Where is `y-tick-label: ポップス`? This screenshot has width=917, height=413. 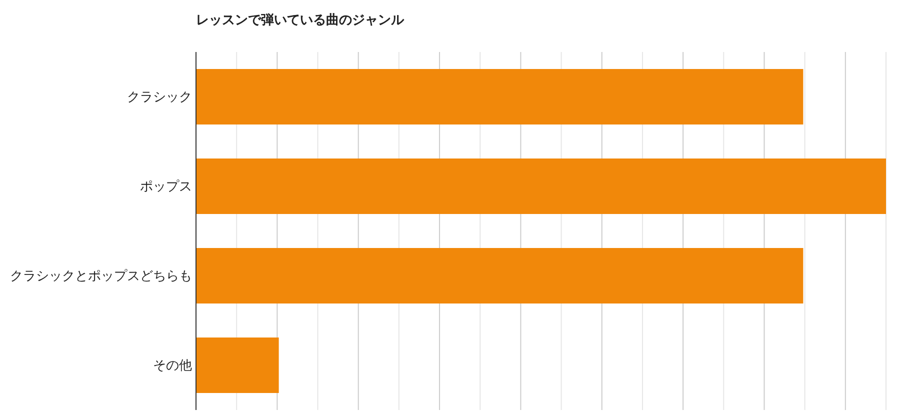 y-tick-label: ポップス is located at coordinates (166, 186).